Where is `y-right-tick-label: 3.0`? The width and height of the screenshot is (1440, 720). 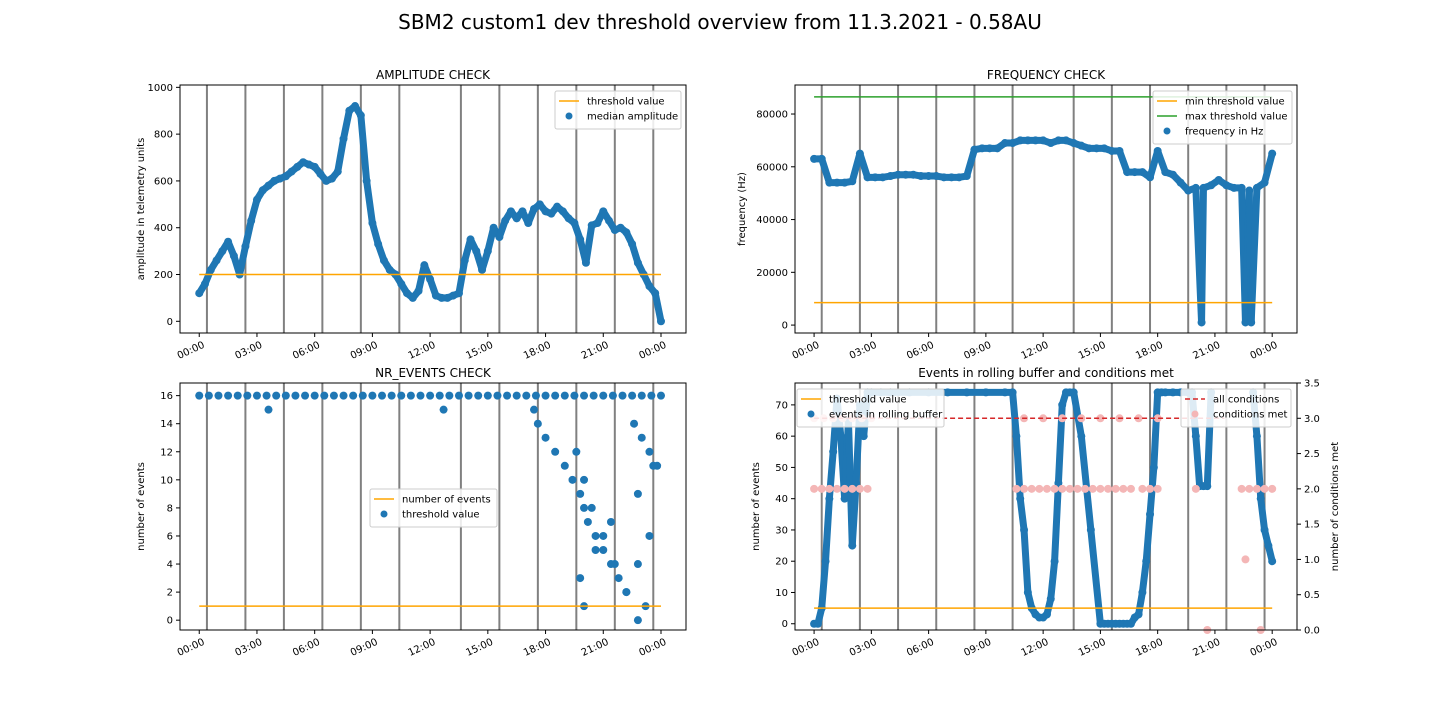 y-right-tick-label: 3.0 is located at coordinates (1312, 419).